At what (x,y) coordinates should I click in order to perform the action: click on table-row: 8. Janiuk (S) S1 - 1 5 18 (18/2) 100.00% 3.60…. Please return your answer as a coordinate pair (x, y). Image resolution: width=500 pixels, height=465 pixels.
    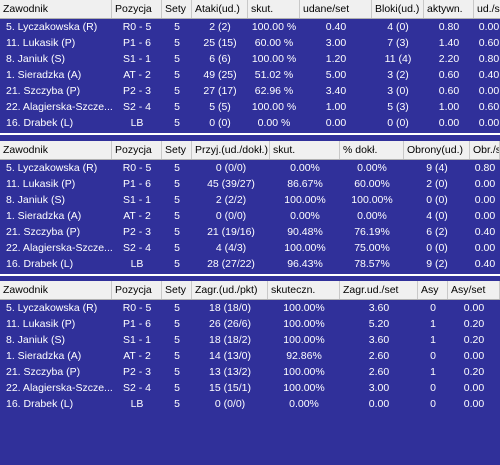
    Looking at the image, I should click on (250, 340).